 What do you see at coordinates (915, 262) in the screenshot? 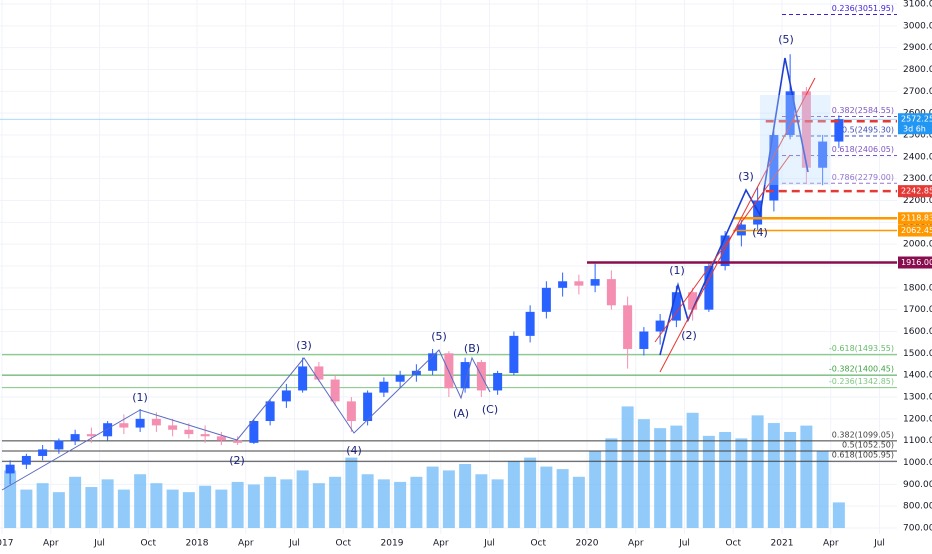
I see `price-tag` at bounding box center [915, 262].